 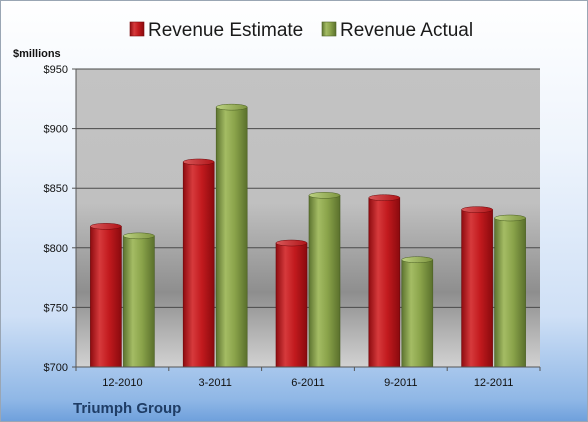 What do you see at coordinates (225, 30) in the screenshot?
I see `legend-label-estimate: Revenue Estimate` at bounding box center [225, 30].